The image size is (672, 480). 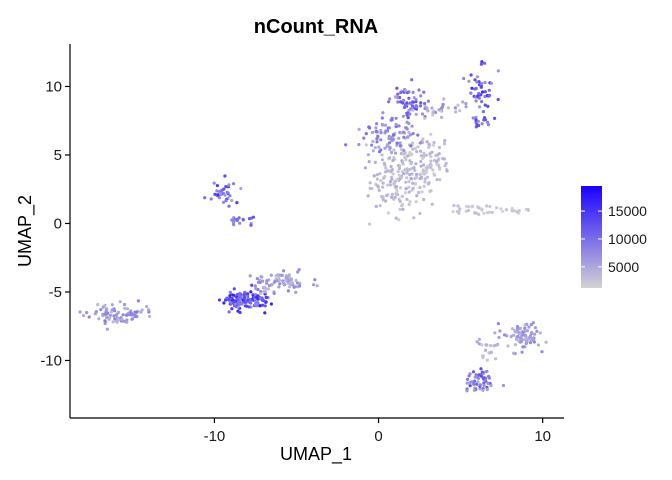 I want to click on color-legend-ticks: 5000 10000 15000, so click(x=614, y=239).